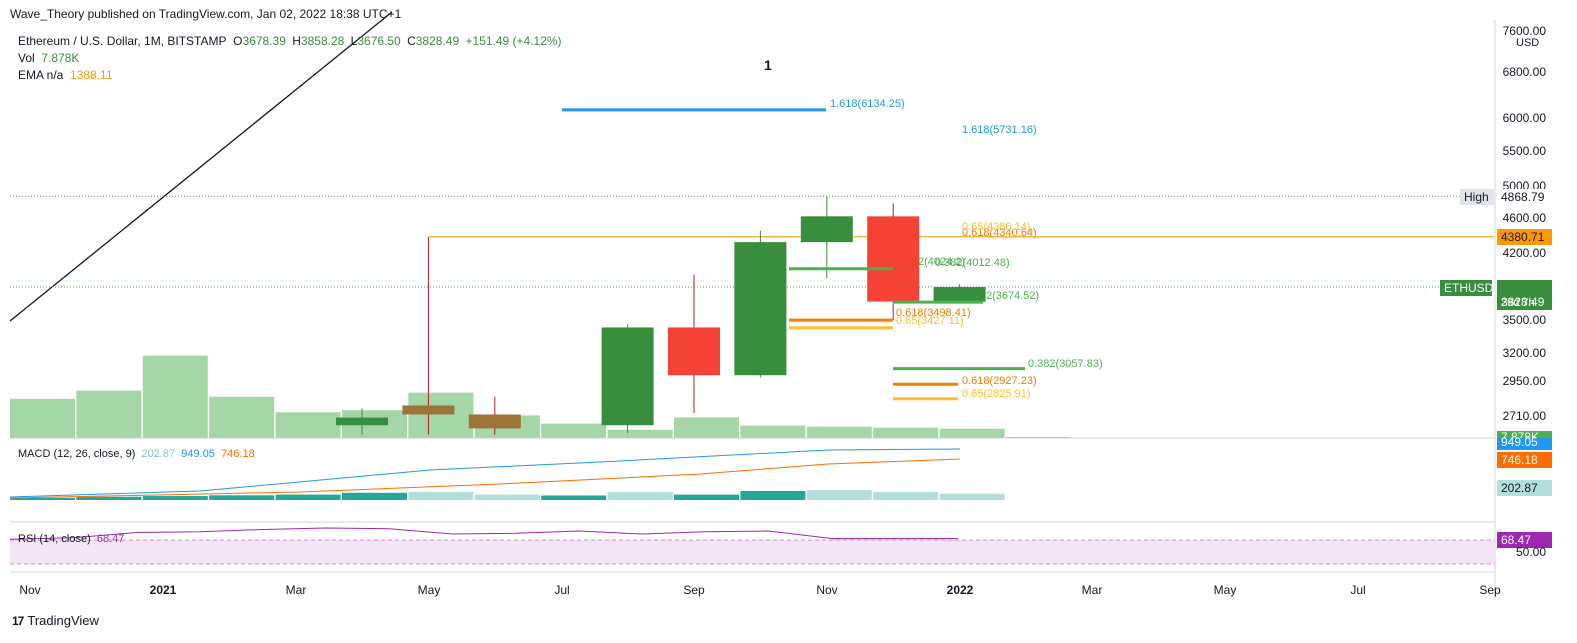  Describe the element at coordinates (238, 41) in the screenshot. I see `open-label: O` at that location.